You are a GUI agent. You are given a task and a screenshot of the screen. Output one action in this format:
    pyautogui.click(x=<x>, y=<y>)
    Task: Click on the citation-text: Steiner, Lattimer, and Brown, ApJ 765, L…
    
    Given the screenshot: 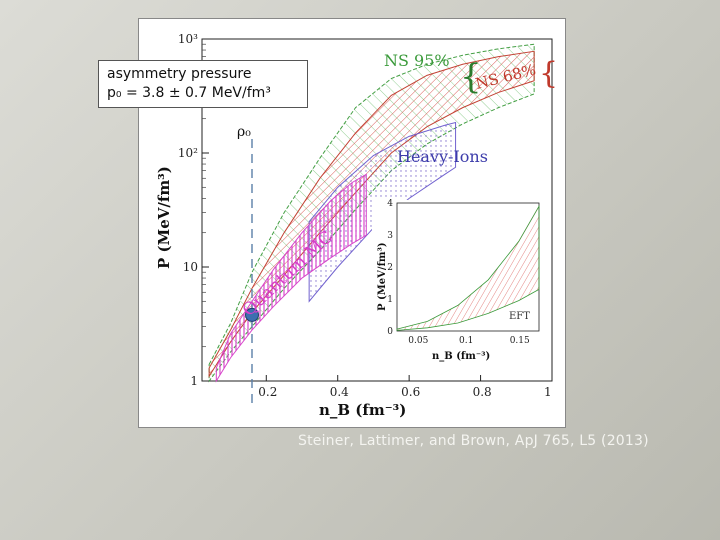 What is the action you would take?
    pyautogui.click(x=473, y=441)
    